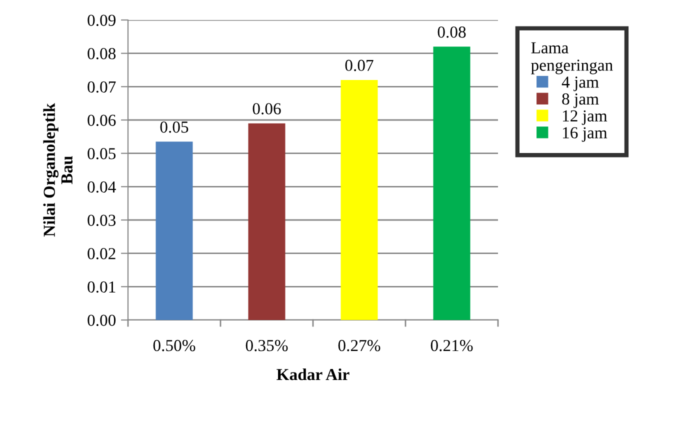  Describe the element at coordinates (102, 87) in the screenshot. I see `text: 0.07` at that location.